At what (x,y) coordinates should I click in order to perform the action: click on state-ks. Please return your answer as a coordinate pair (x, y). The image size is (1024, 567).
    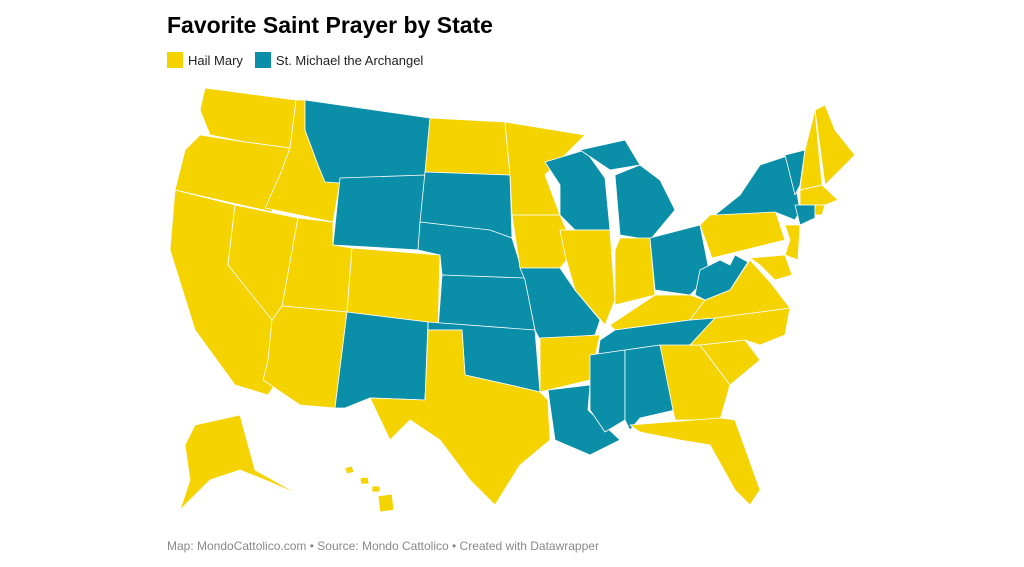
    Looking at the image, I should click on (486, 302).